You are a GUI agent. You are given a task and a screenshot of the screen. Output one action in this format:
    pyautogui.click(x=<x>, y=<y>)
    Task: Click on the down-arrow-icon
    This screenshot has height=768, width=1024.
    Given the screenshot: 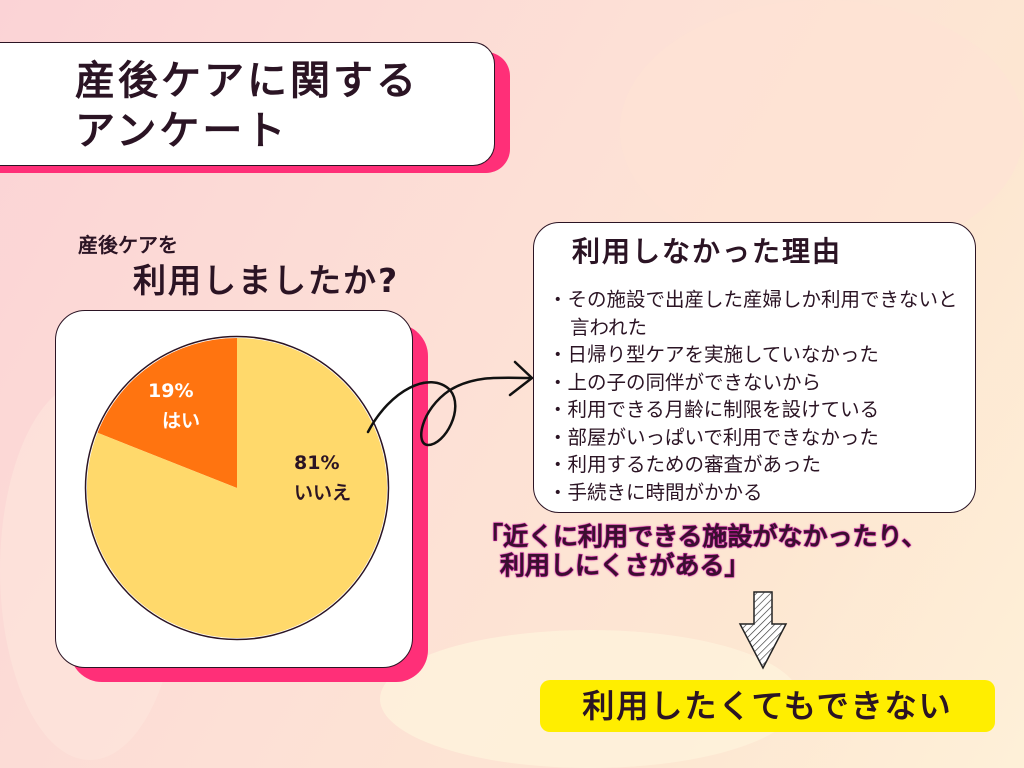 What is the action you would take?
    pyautogui.click(x=763, y=630)
    